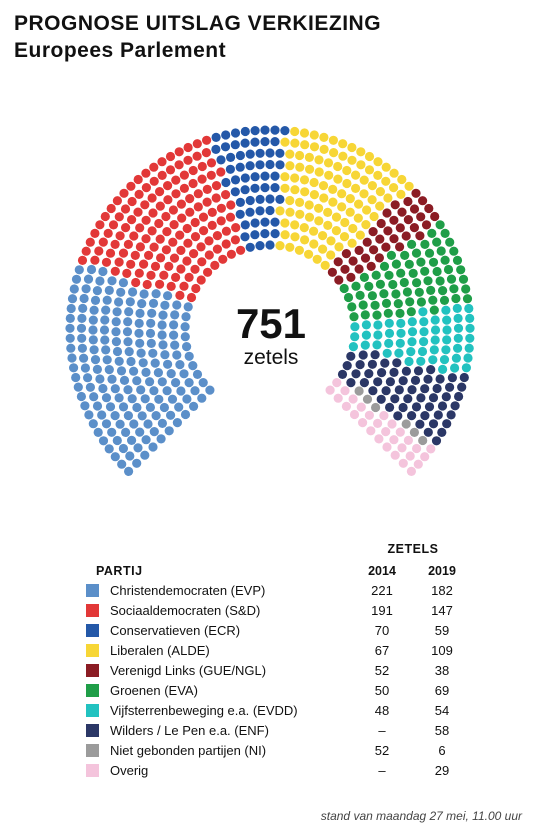 This screenshot has width=538, height=840. I want to click on seats-2014: 48, so click(382, 710).